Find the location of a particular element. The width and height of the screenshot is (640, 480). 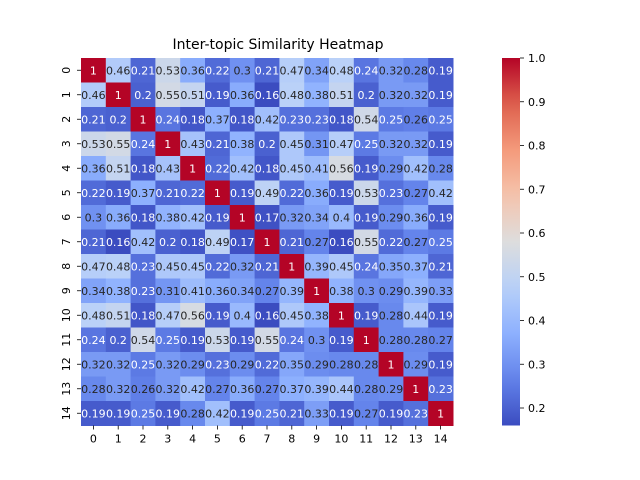

cell-value-label: 0.27 is located at coordinates (267, 291).